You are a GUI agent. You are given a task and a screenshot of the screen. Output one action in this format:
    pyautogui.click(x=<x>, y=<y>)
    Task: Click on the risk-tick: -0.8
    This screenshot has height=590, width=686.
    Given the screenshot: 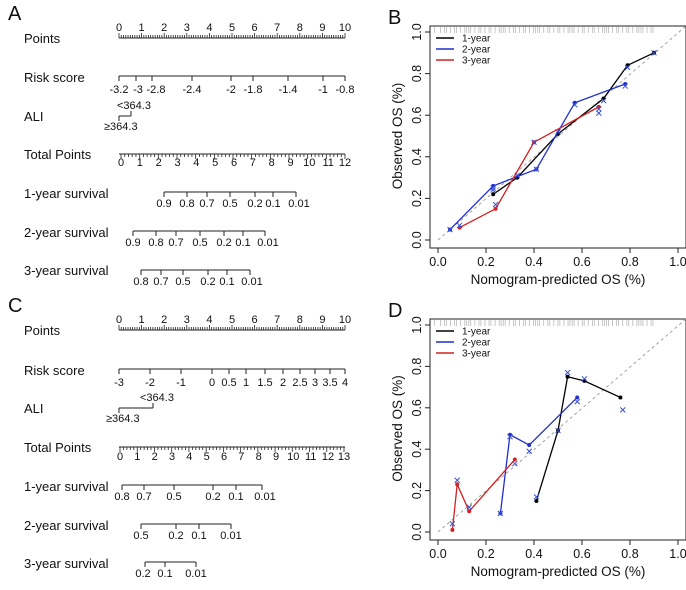 What is the action you would take?
    pyautogui.click(x=345, y=90)
    